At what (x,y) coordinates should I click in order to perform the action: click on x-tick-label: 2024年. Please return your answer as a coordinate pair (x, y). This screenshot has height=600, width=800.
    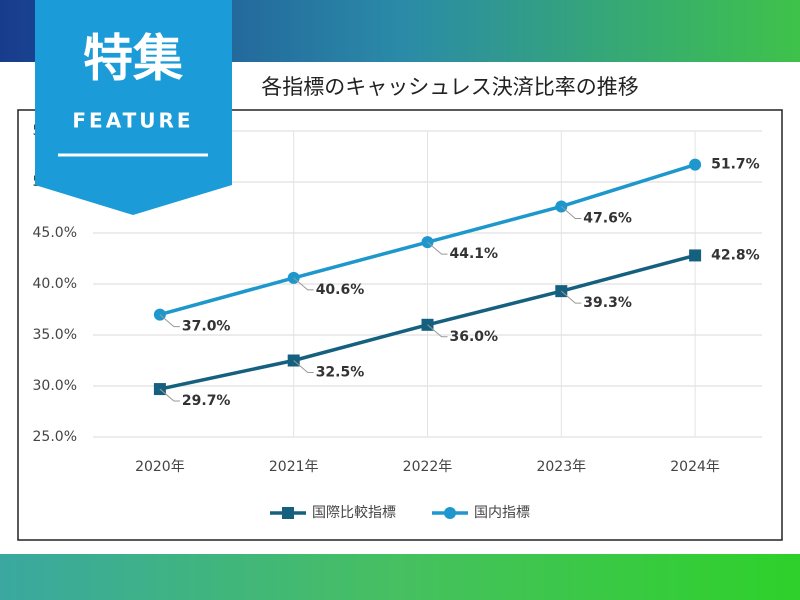
    Looking at the image, I should click on (695, 467).